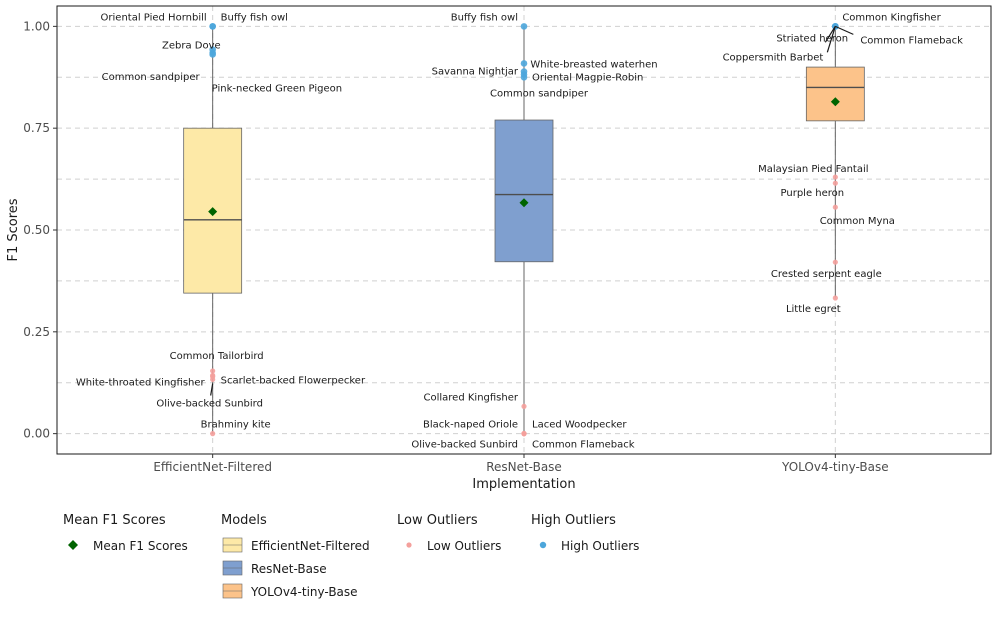 This screenshot has width=1000, height=617. Describe the element at coordinates (304, 592) in the screenshot. I see `legend-model-label-yolo: YOLOv4-tiny-Base` at that location.